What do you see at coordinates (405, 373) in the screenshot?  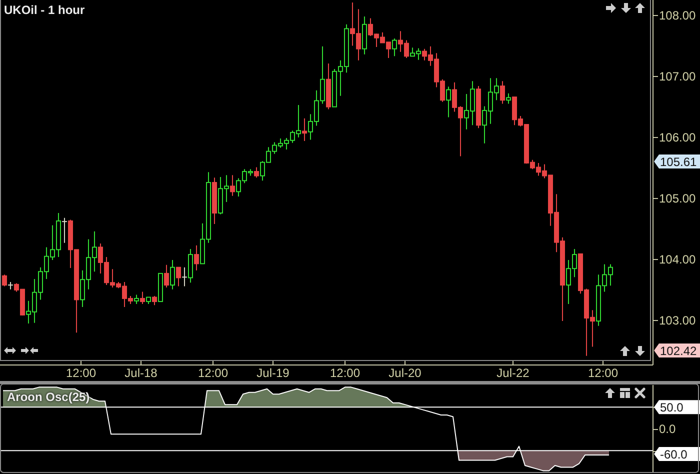 I see `x-tick-label: Jul-20` at bounding box center [405, 373].